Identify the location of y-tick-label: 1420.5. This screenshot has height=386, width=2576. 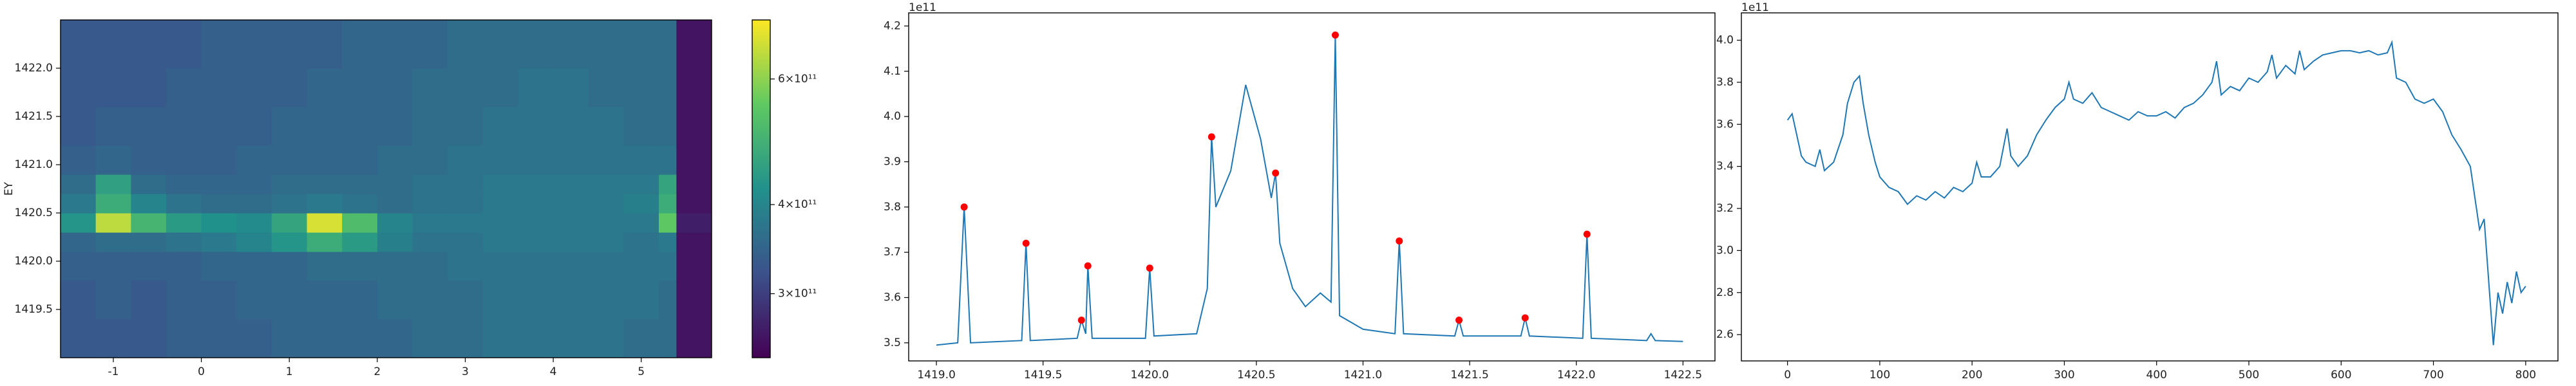
(34, 213).